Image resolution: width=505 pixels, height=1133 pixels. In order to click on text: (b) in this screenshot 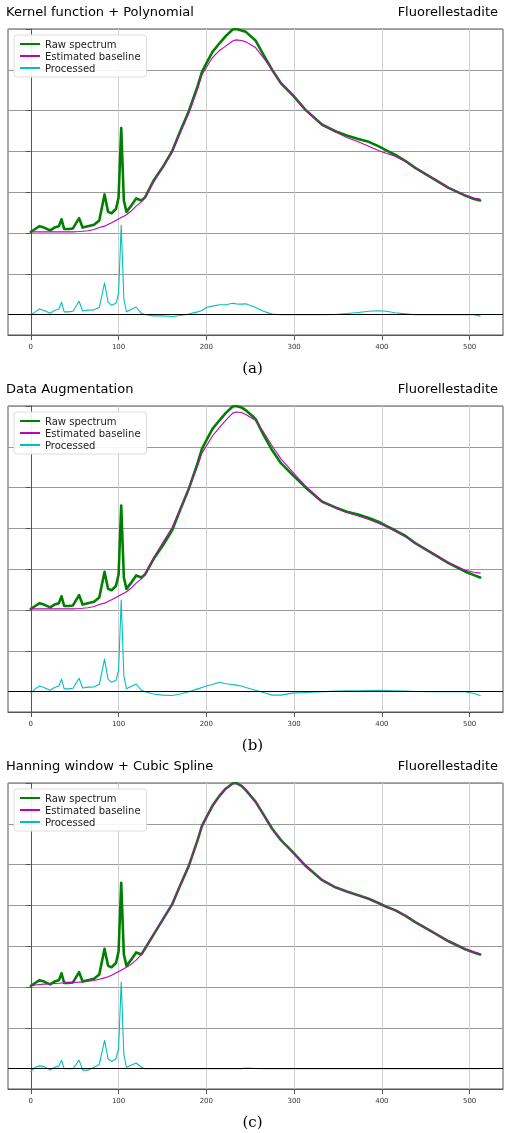, I will do `click(252, 744)`.